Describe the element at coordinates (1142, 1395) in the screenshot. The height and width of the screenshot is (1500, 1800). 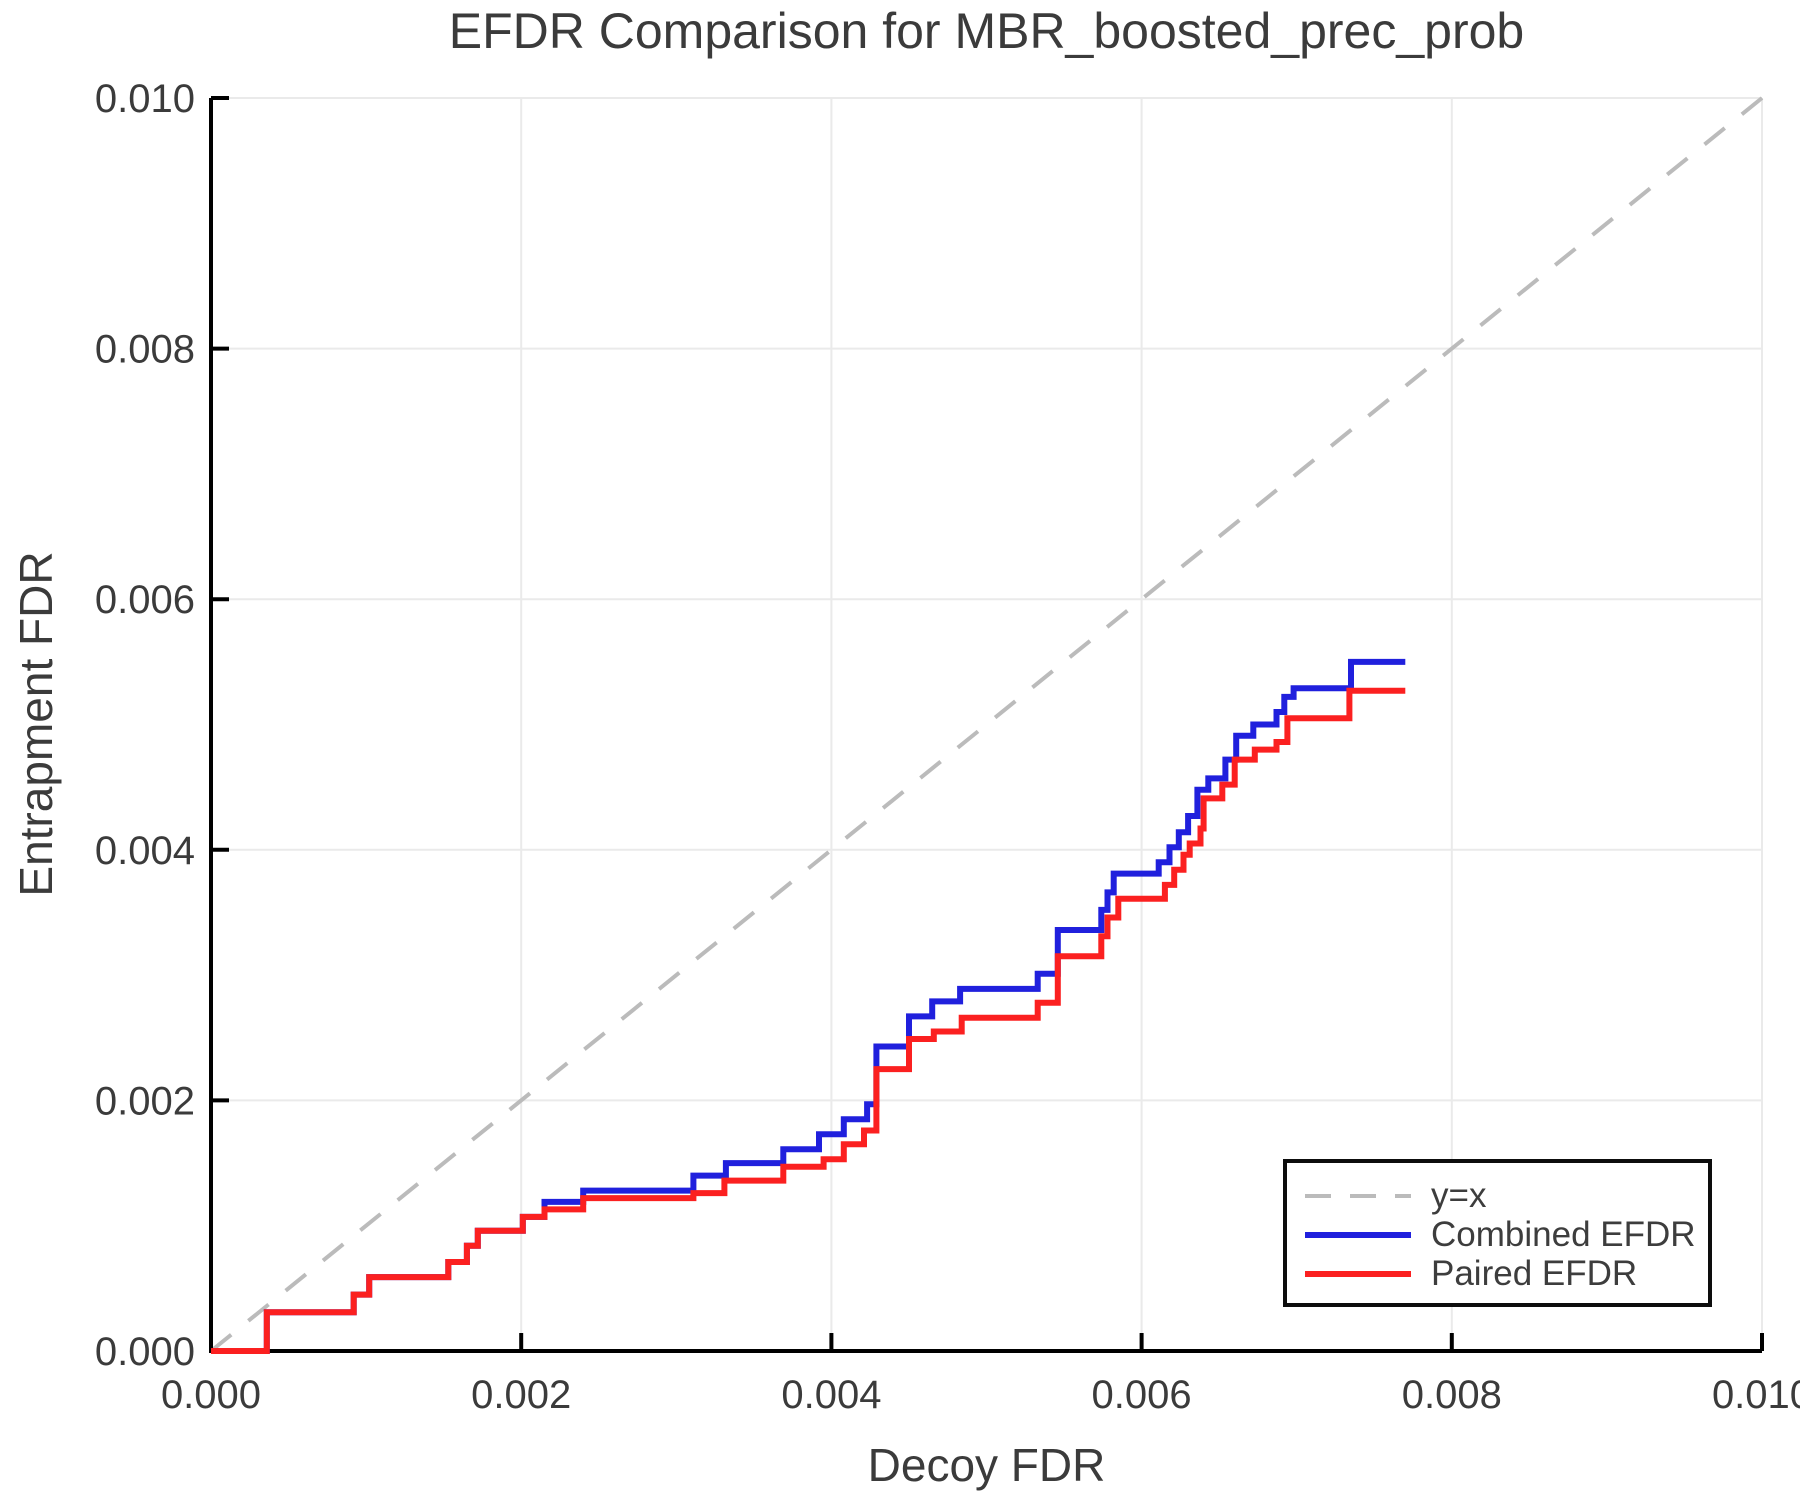
I see `x-tick-label: 0.006` at that location.